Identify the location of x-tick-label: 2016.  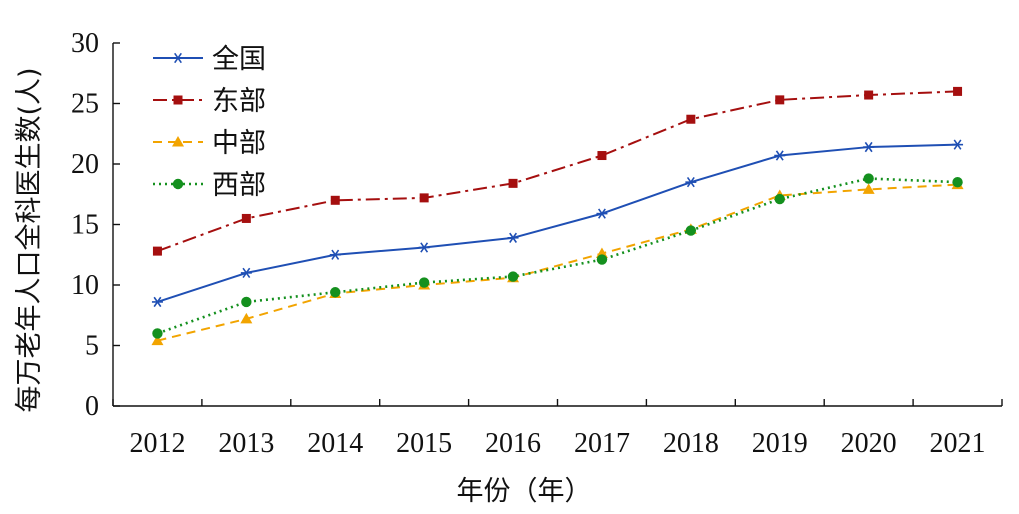
(513, 443).